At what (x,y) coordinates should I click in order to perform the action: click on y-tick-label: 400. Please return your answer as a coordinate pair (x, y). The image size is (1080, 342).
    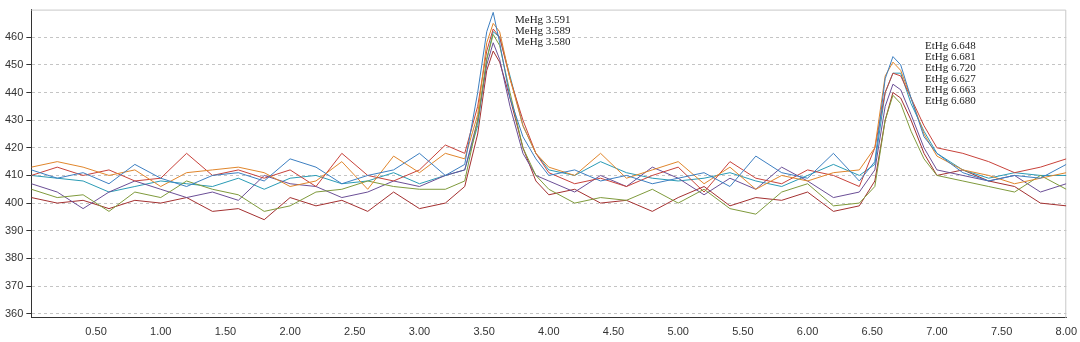
    Looking at the image, I should click on (14, 202).